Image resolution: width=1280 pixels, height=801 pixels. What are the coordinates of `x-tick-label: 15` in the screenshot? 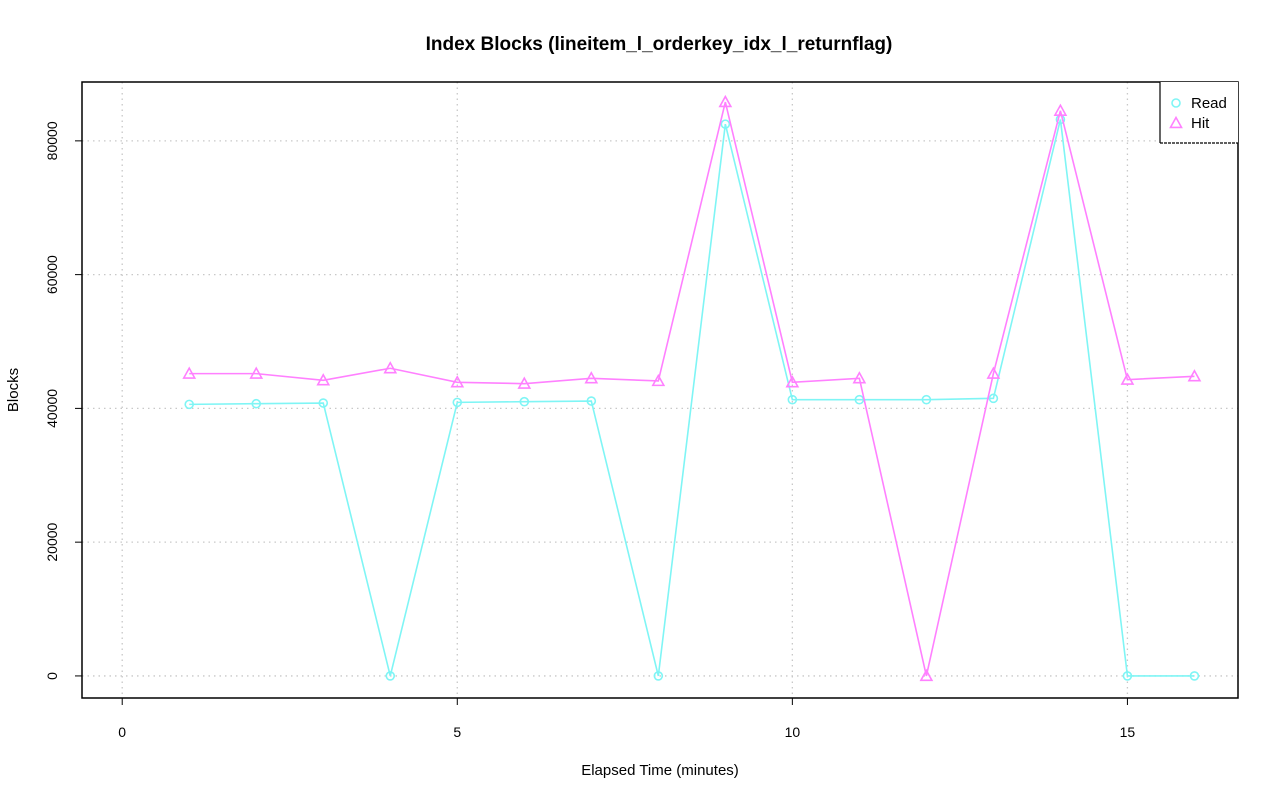 It's located at (1128, 732).